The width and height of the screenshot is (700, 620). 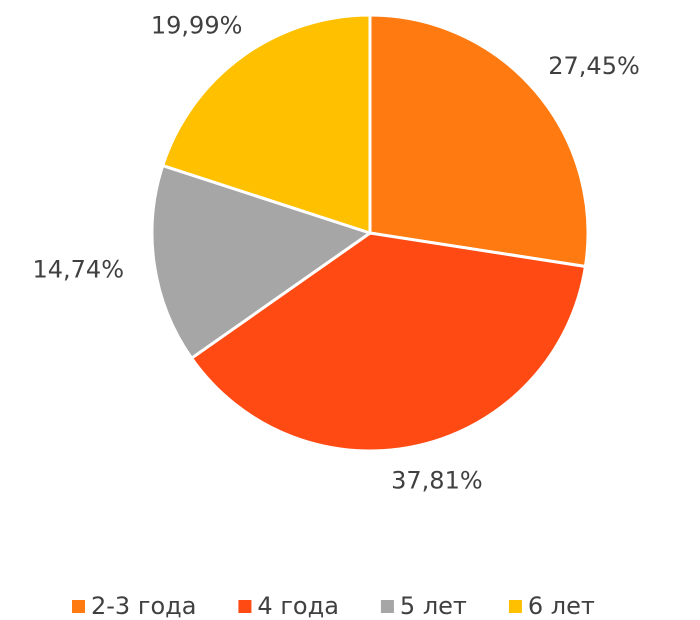 I want to click on data-label: 14,74%, so click(x=78, y=270).